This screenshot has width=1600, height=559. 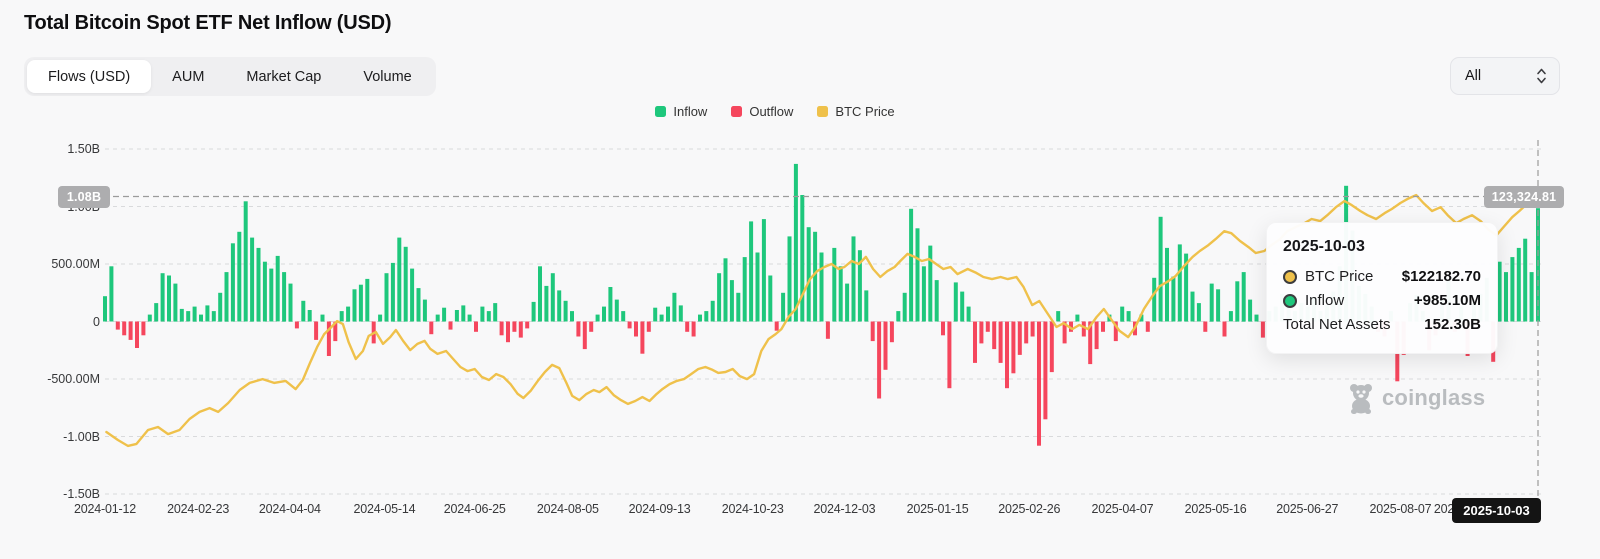 I want to click on legend-label: Outflow, so click(x=771, y=111).